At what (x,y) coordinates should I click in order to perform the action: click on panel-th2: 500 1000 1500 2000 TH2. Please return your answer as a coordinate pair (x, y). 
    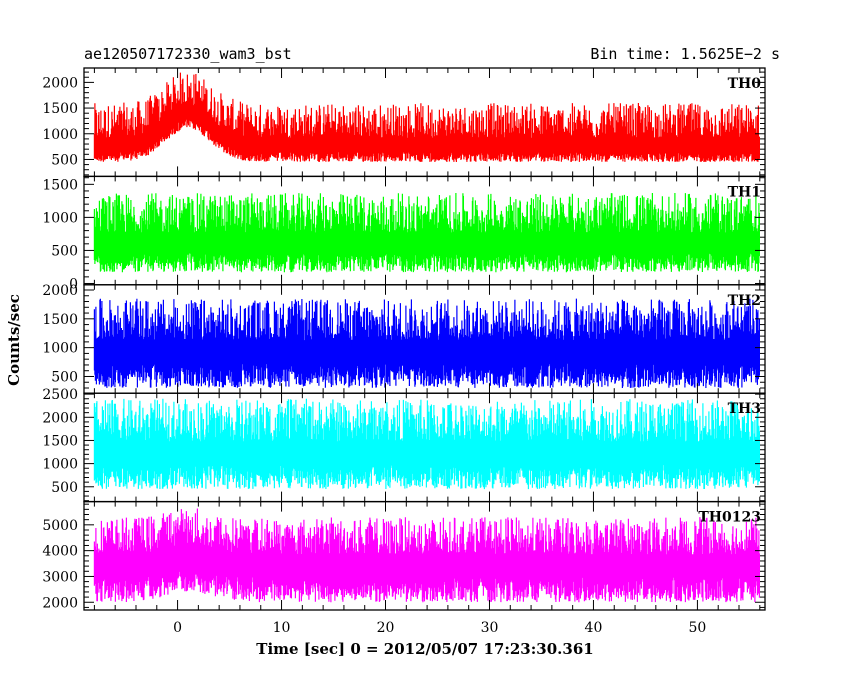
    Looking at the image, I should click on (404, 338).